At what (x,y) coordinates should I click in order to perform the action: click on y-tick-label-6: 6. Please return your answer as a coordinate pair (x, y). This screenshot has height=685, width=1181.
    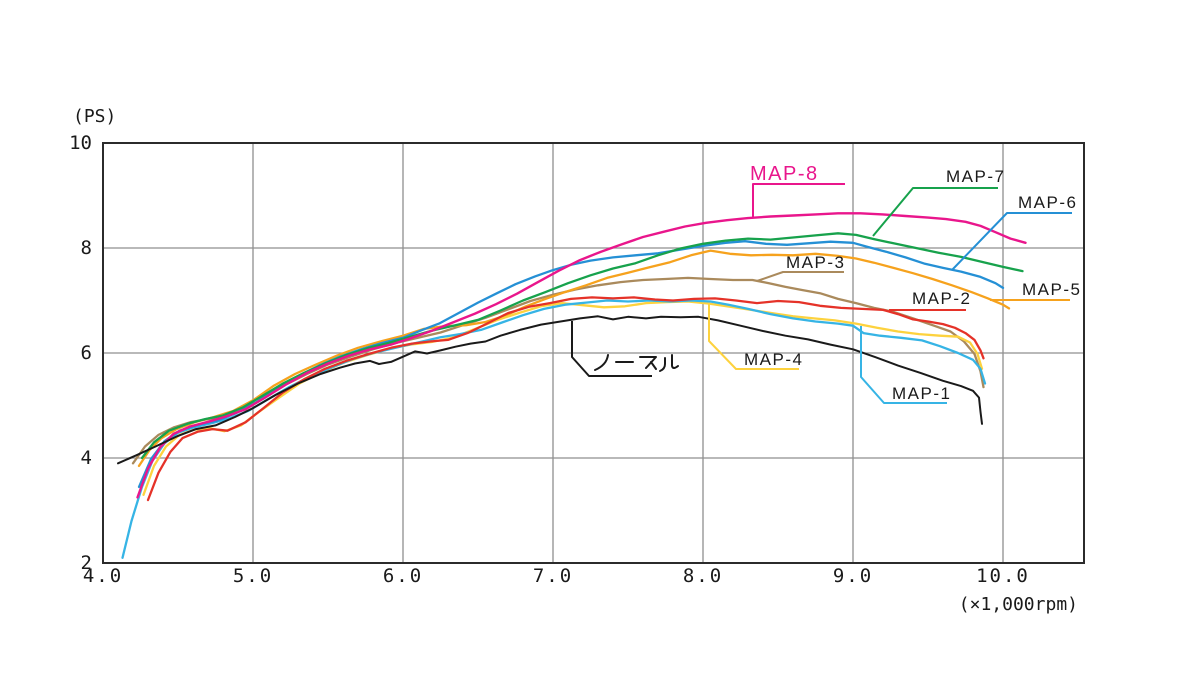
    Looking at the image, I should click on (86, 353).